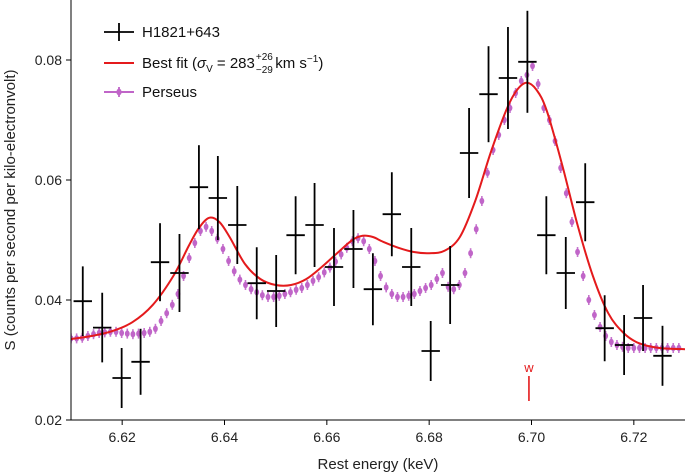 This screenshot has width=685, height=474. I want to click on y-tick-label: 0.02, so click(48, 420).